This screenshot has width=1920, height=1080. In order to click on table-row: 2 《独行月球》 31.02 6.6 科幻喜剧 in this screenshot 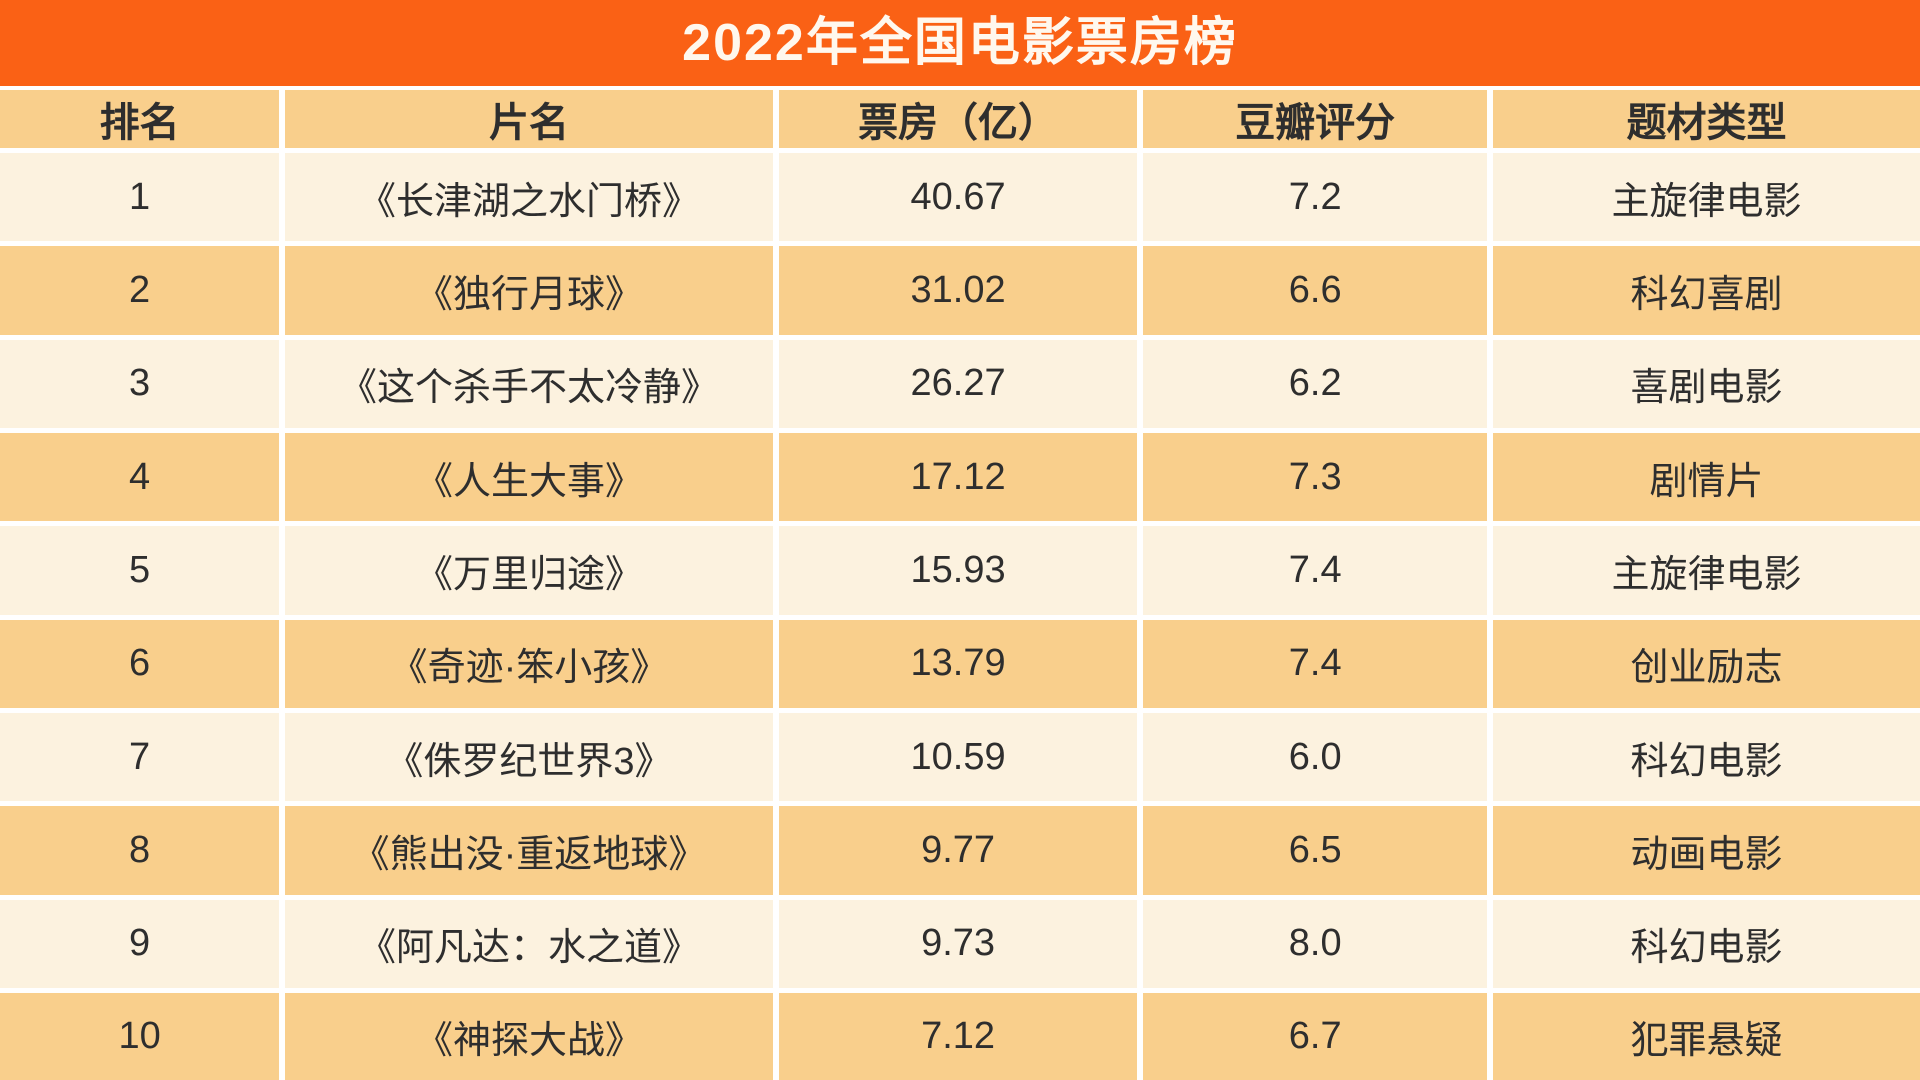, I will do `click(960, 290)`.